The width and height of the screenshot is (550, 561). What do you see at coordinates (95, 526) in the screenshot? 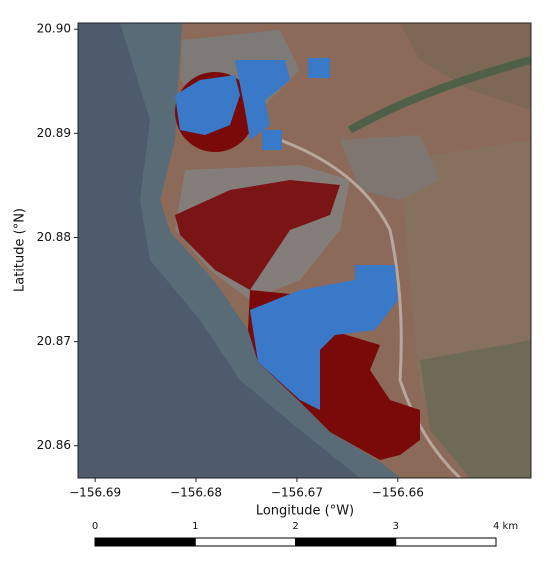
I see `scale-label: 0` at bounding box center [95, 526].